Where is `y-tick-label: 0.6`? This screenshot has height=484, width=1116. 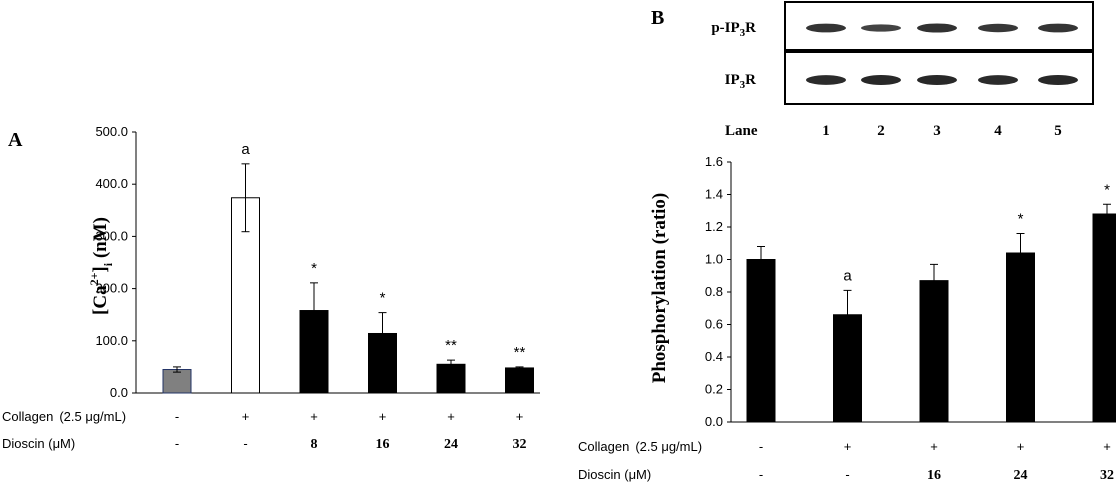 y-tick-label: 0.6 is located at coordinates (714, 324).